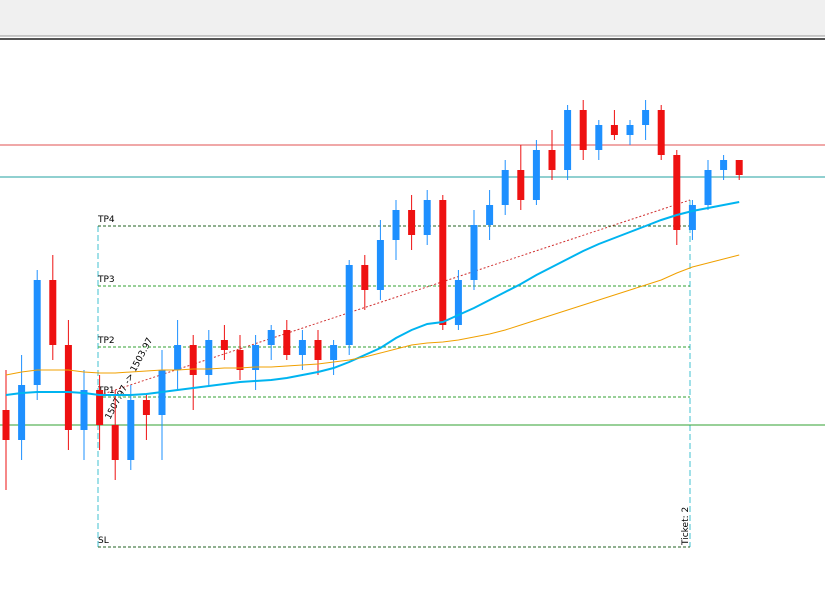 This screenshot has height=607, width=825. I want to click on level-label: SL, so click(103, 541).